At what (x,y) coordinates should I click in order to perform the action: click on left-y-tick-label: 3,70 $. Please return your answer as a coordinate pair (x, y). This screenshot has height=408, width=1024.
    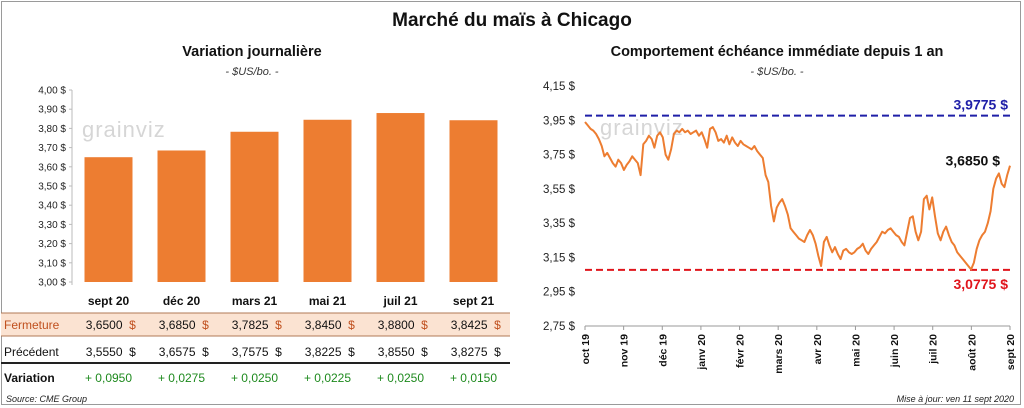
    Looking at the image, I should click on (52, 148).